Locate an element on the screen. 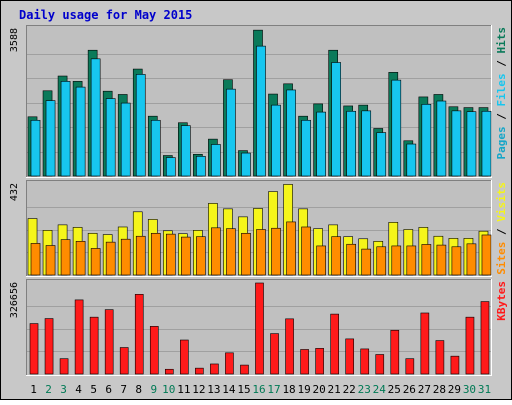  x-tick-label-day-13: 13 is located at coordinates (213, 389).